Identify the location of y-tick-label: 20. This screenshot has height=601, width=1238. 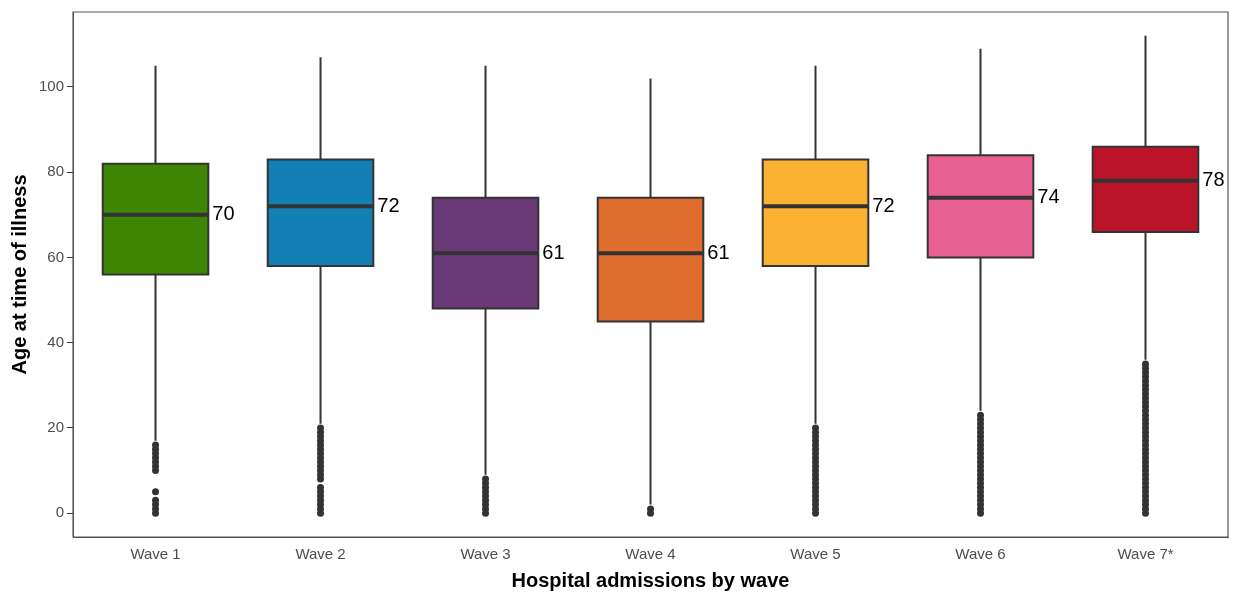
(56, 427).